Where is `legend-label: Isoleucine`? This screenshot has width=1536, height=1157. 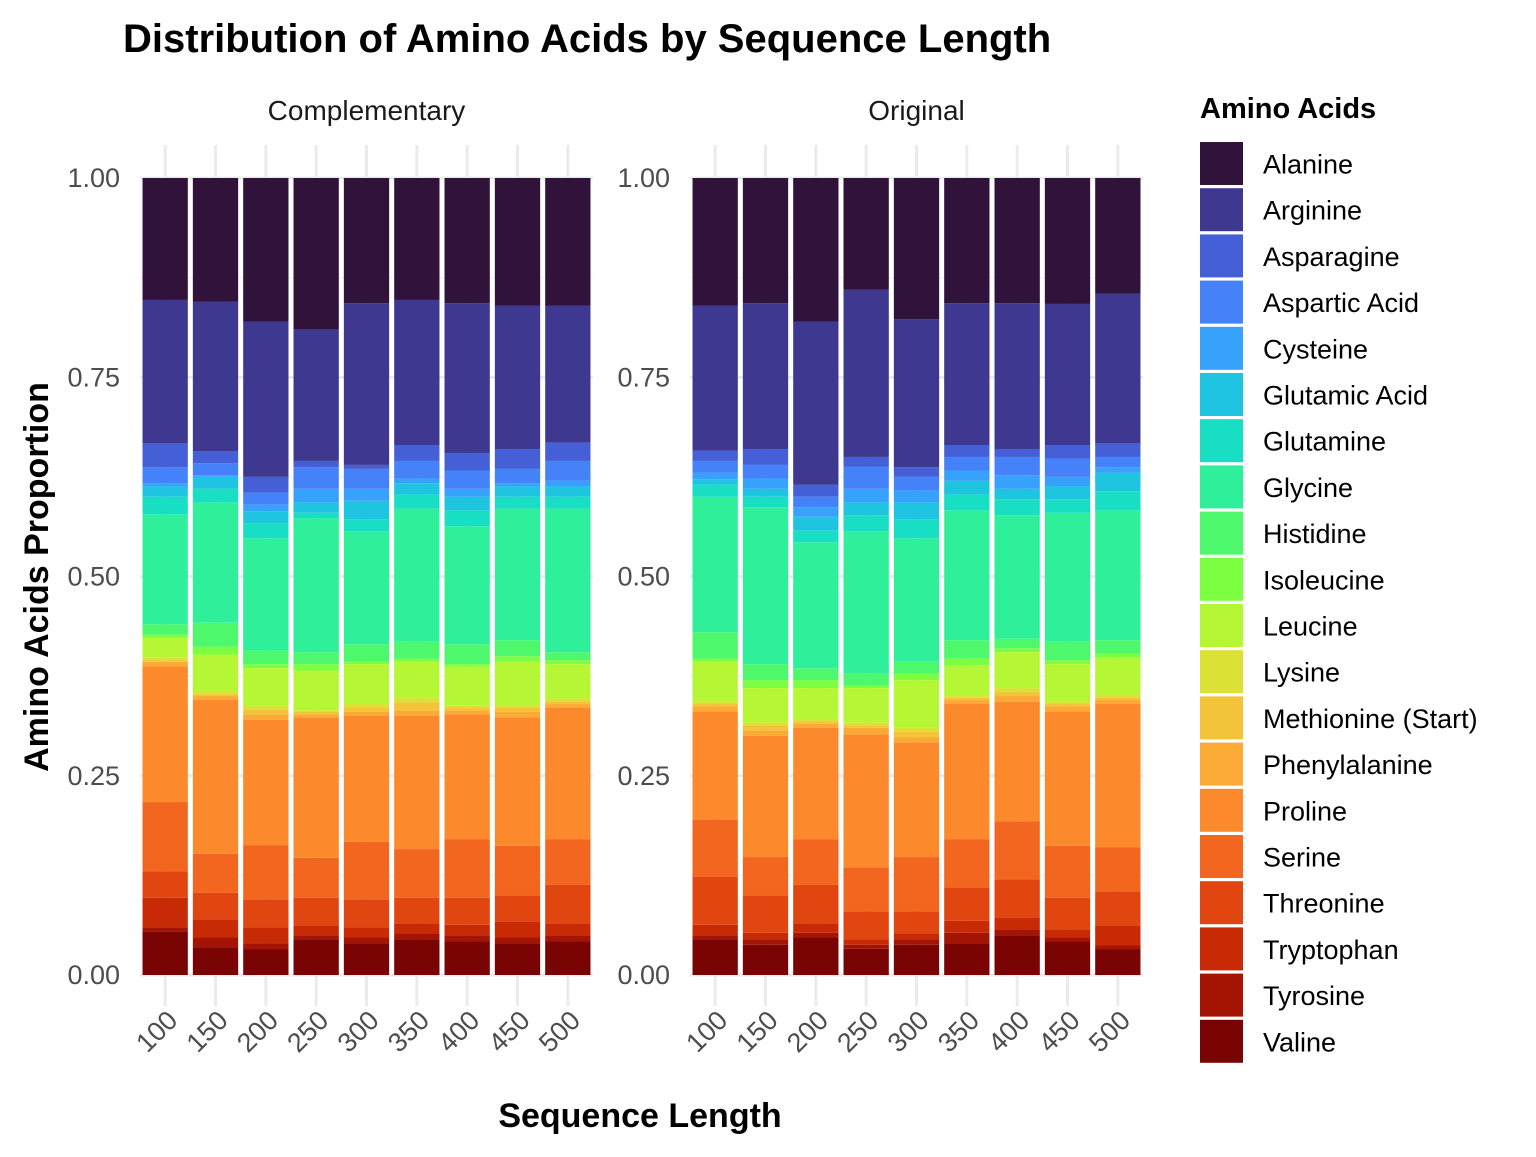 legend-label: Isoleucine is located at coordinates (1324, 580).